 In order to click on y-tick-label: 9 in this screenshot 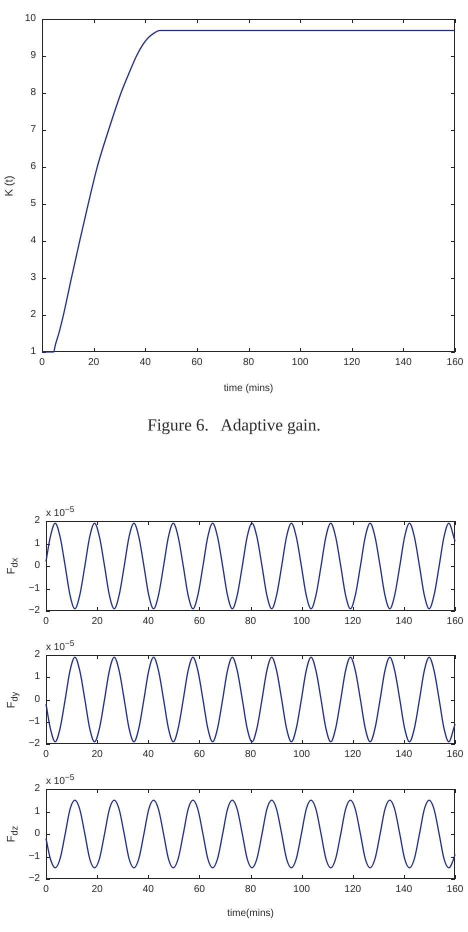, I will do `click(33, 55)`.